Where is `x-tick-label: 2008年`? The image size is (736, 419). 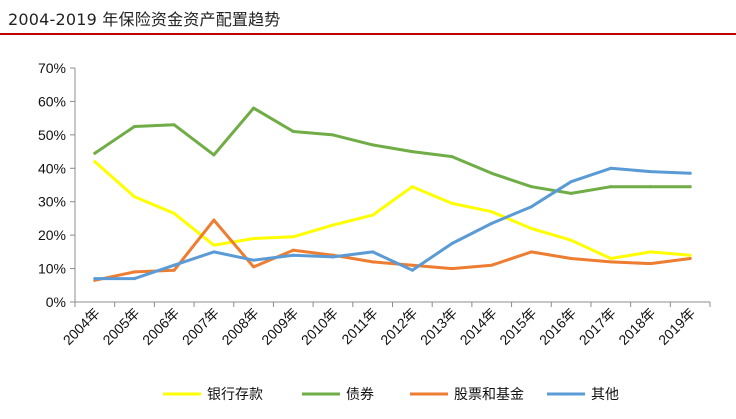
x-tick-label: 2008年 is located at coordinates (239, 326).